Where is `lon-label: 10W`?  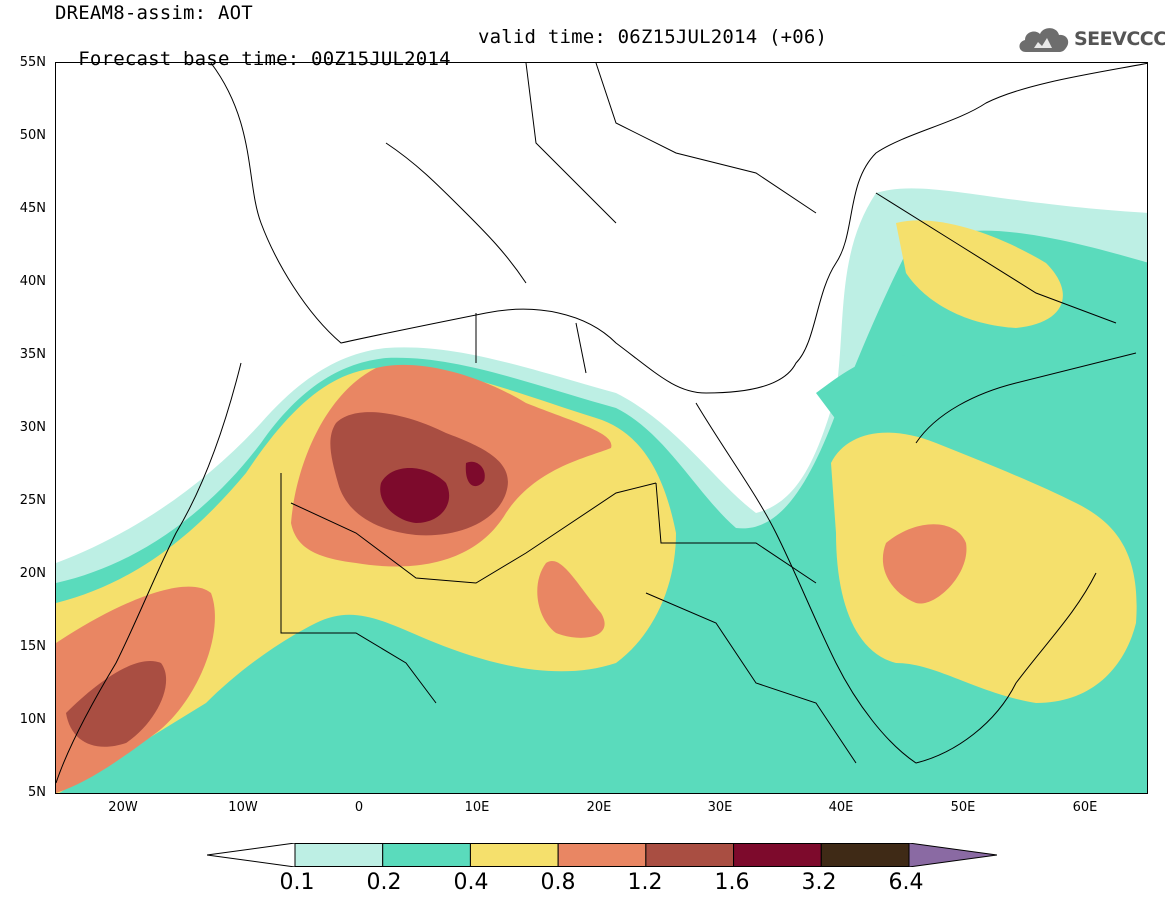 lon-label: 10W is located at coordinates (243, 807).